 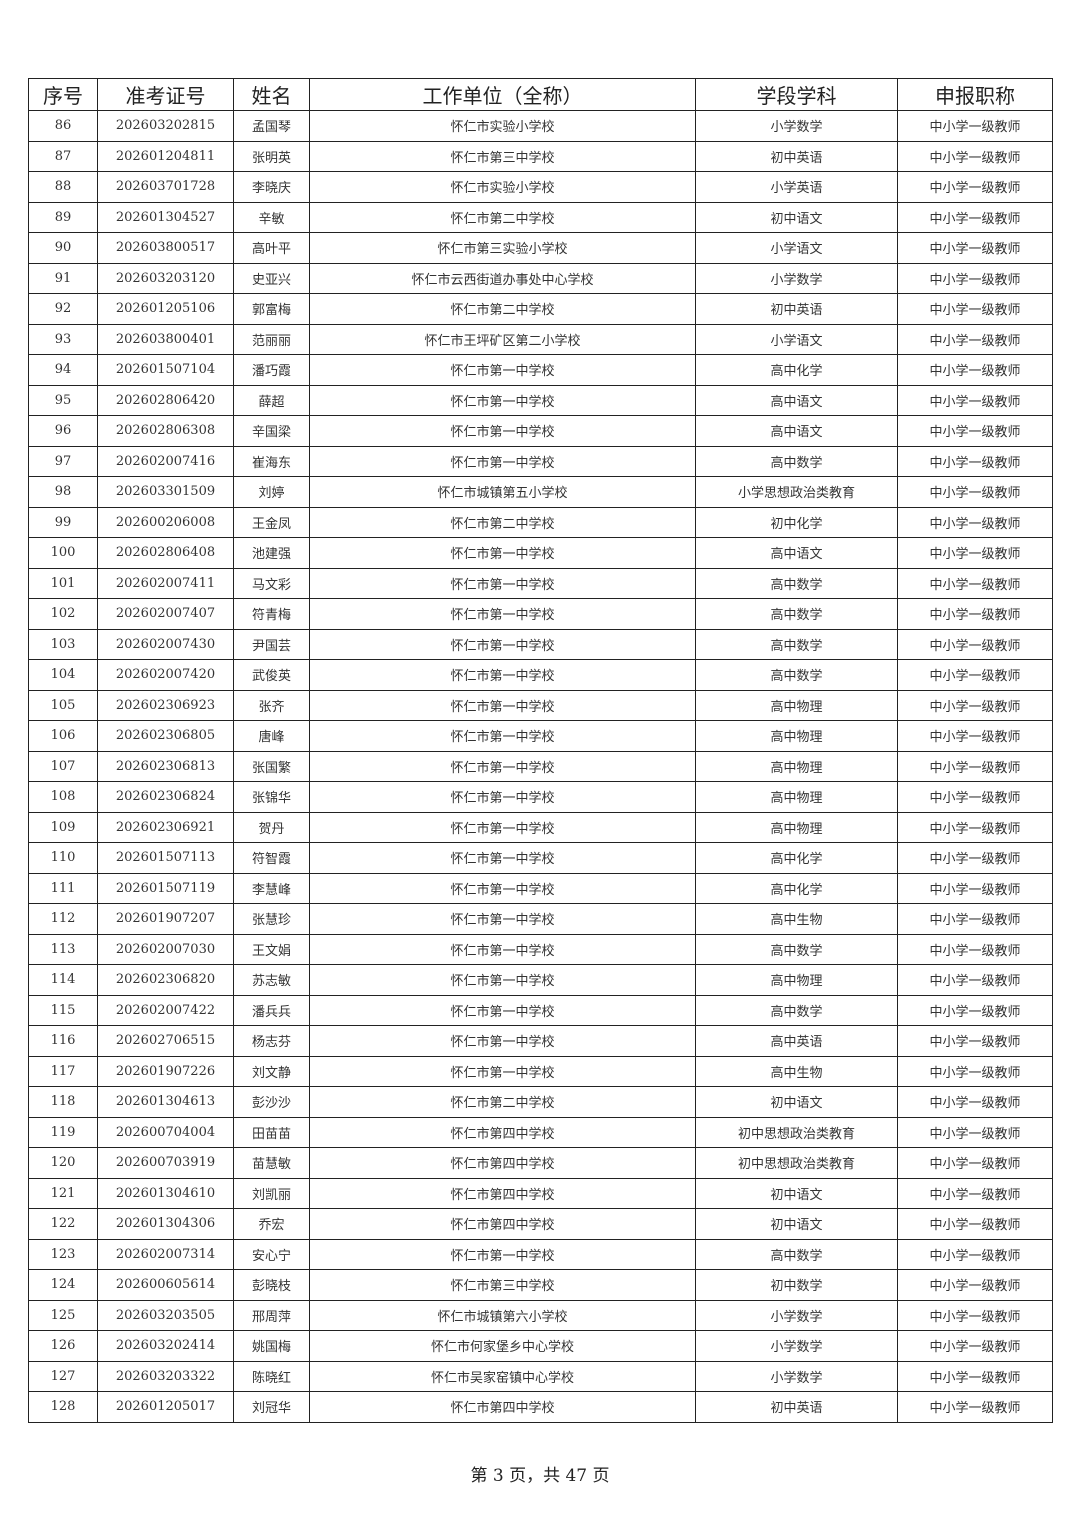 What do you see at coordinates (796, 94) in the screenshot?
I see `header-subject: 学段学科` at bounding box center [796, 94].